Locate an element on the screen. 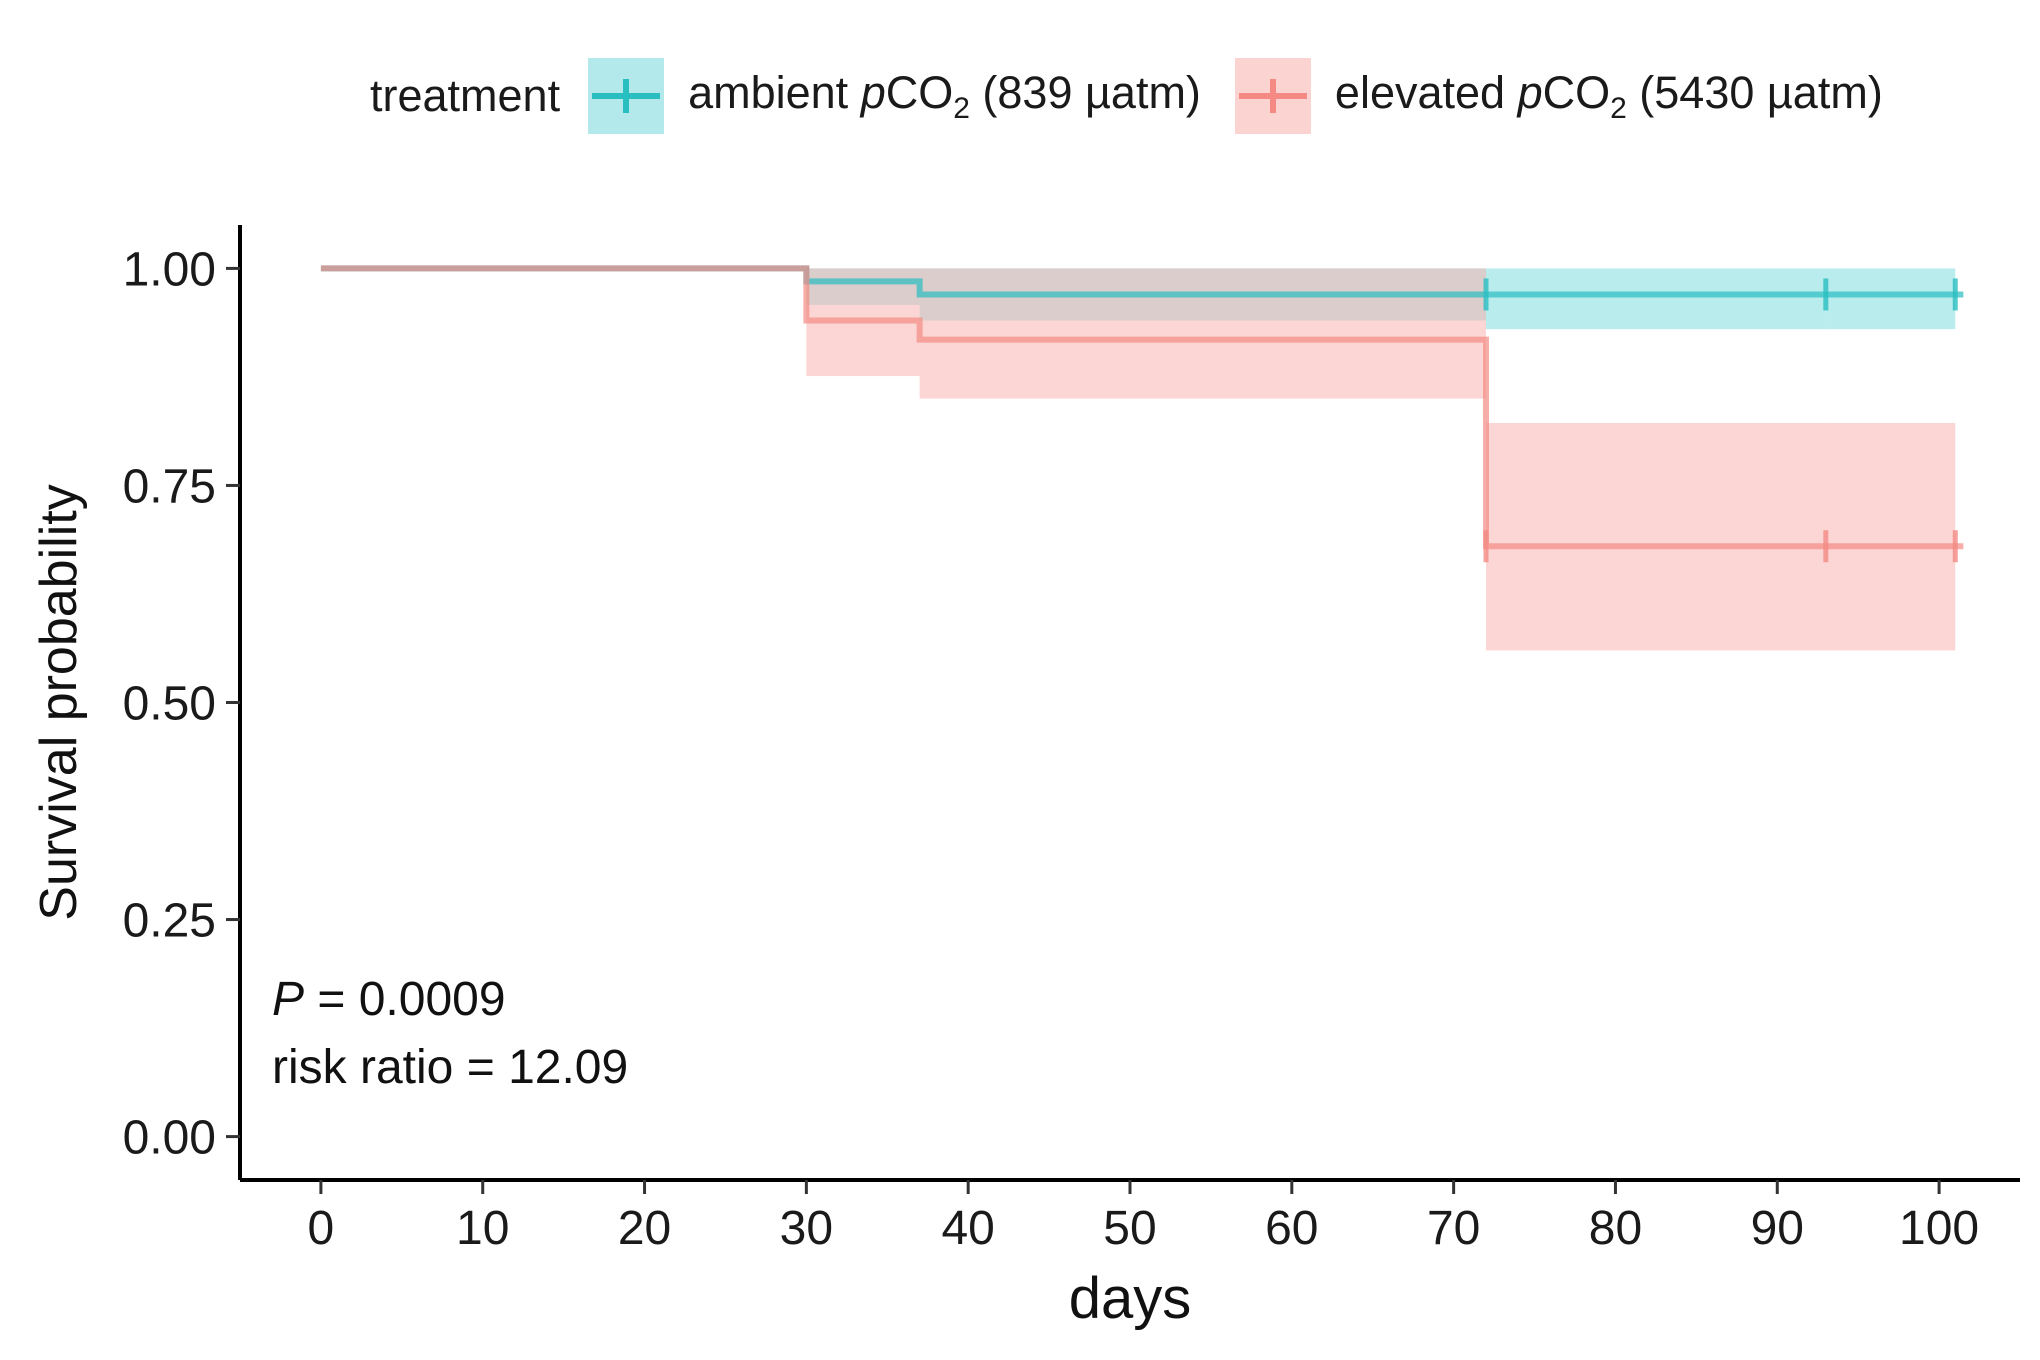  x-tick-label: 30 is located at coordinates (806, 1228).